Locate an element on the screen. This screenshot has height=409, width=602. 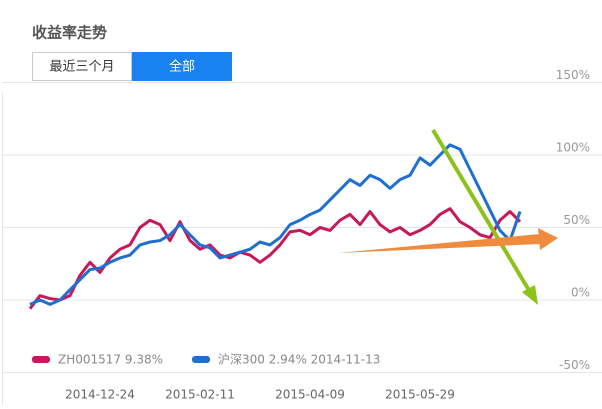
y-tick-label: 100% is located at coordinates (573, 148).